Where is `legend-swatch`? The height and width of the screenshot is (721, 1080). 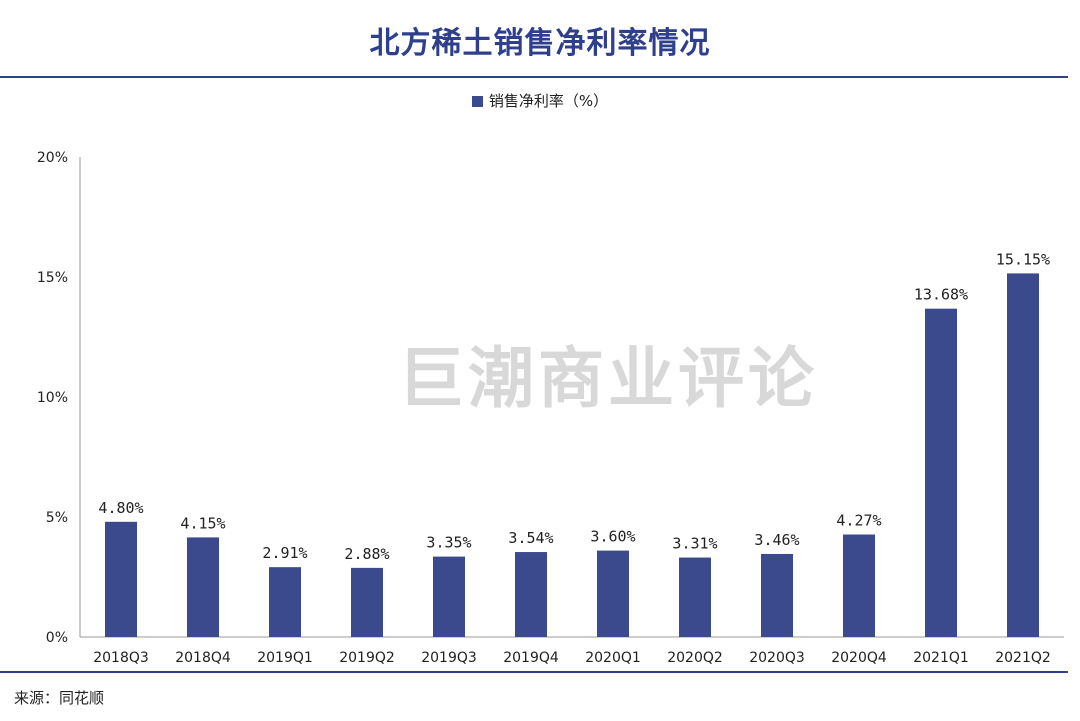 legend-swatch is located at coordinates (477, 101).